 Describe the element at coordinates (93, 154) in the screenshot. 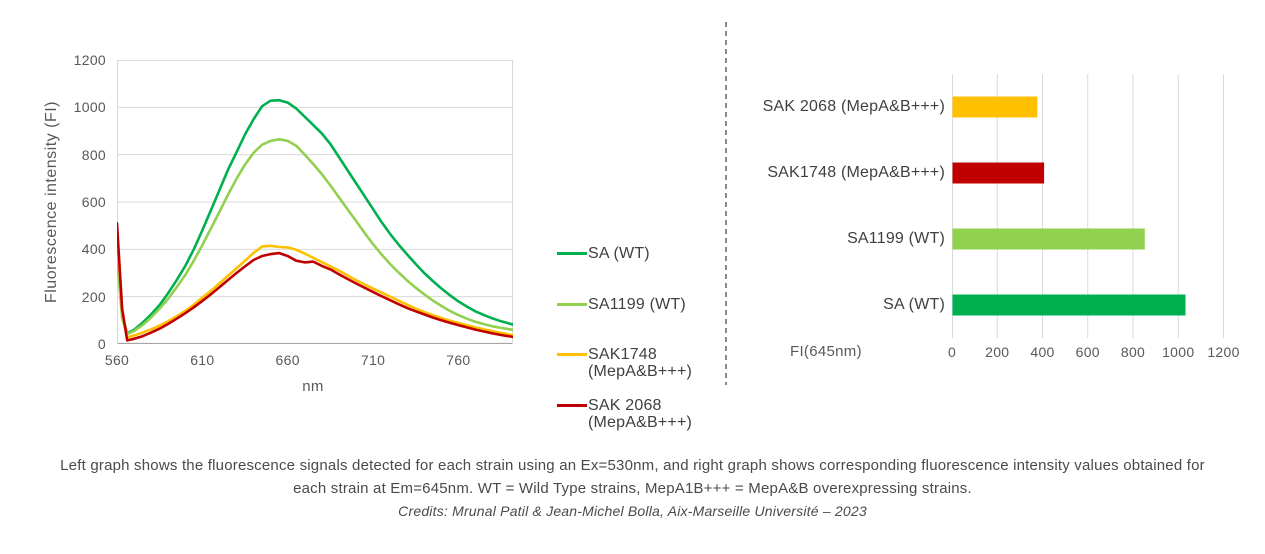

I see `line-chart-y-tick: 800` at that location.